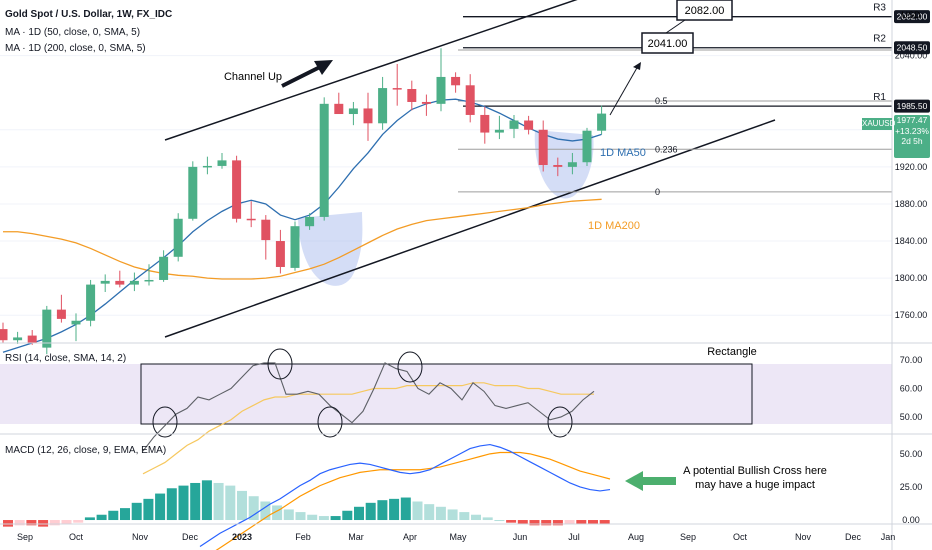 The width and height of the screenshot is (932, 550). I want to click on rsi-title: RSI (14, close, SMA, 14, 2), so click(65, 358).